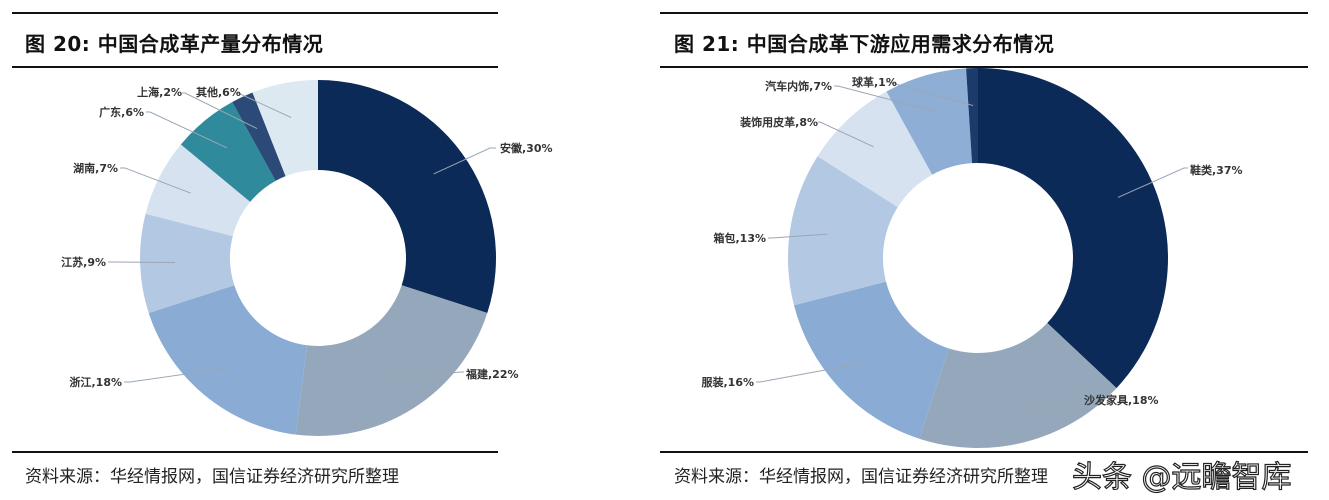  Describe the element at coordinates (1181, 477) in the screenshot. I see `watermark: 头条 @远瞻智库` at that location.